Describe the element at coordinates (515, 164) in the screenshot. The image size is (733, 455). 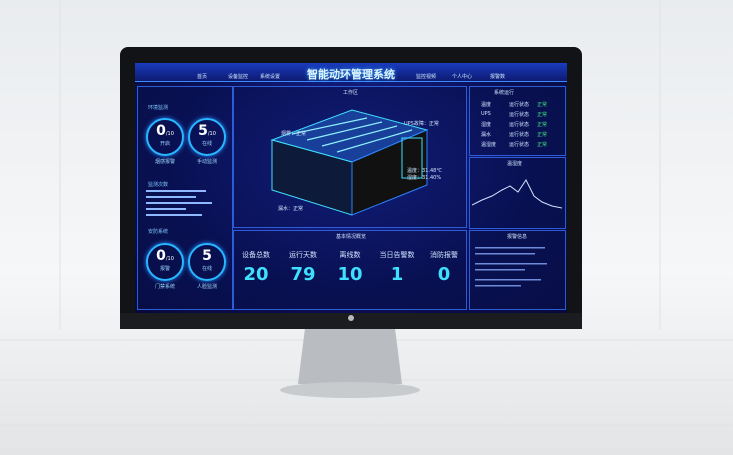
I see `panel-title: 温湿度` at that location.